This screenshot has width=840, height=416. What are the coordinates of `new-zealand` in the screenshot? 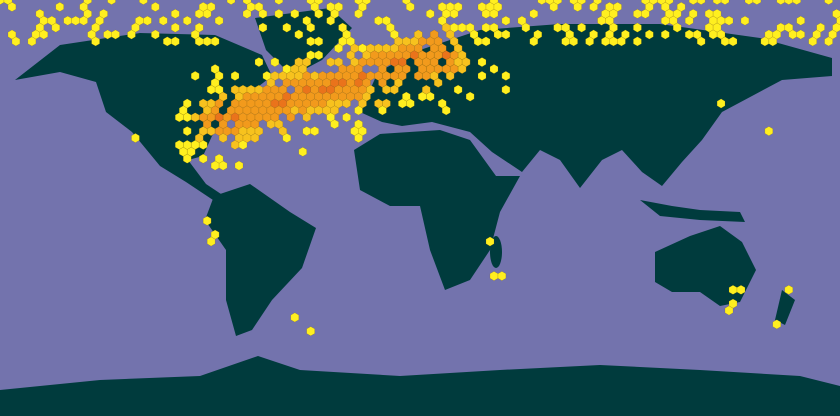 It's located at (785, 307).